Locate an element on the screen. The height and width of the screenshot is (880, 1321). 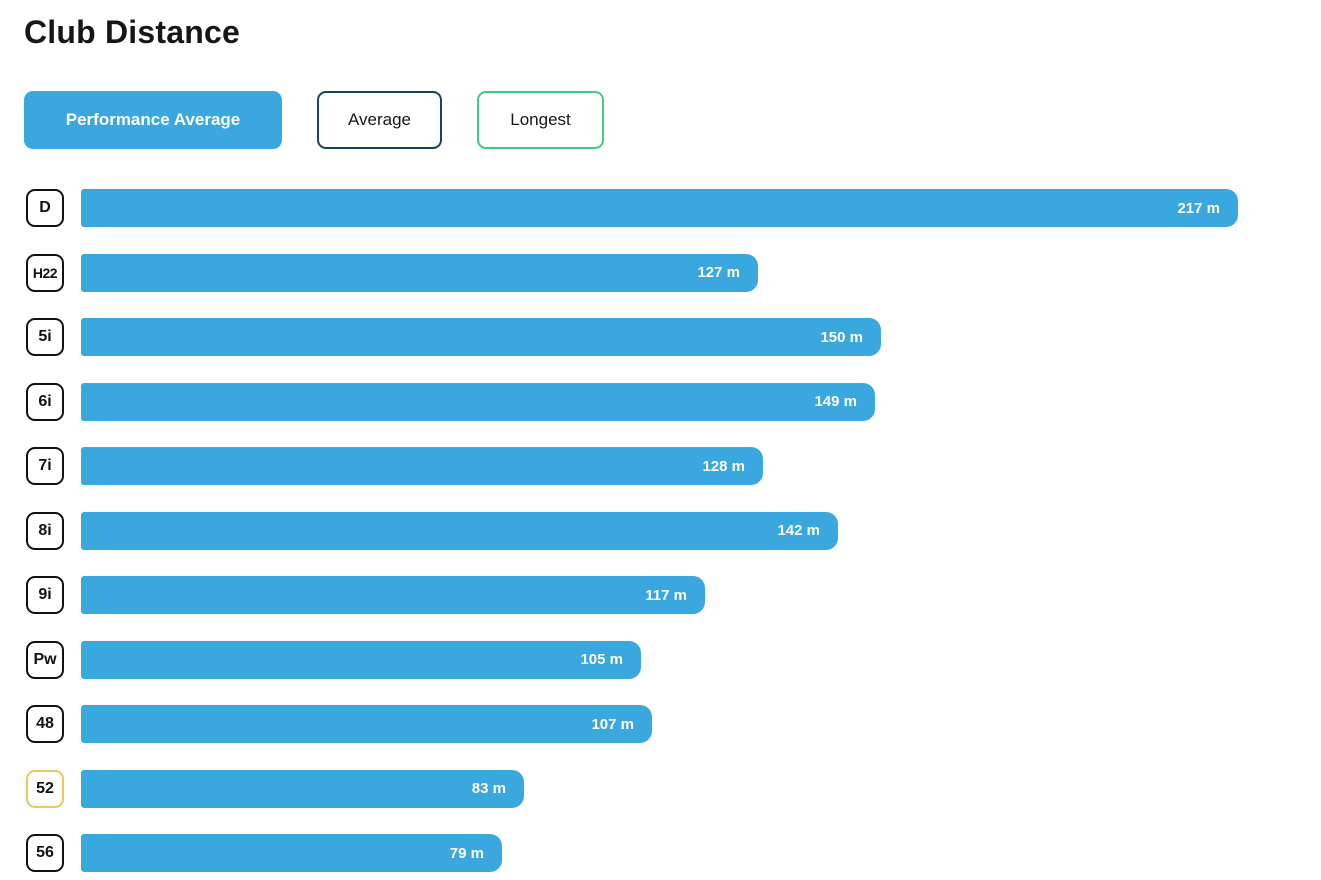
club-label-h22: H22 is located at coordinates (45, 272).